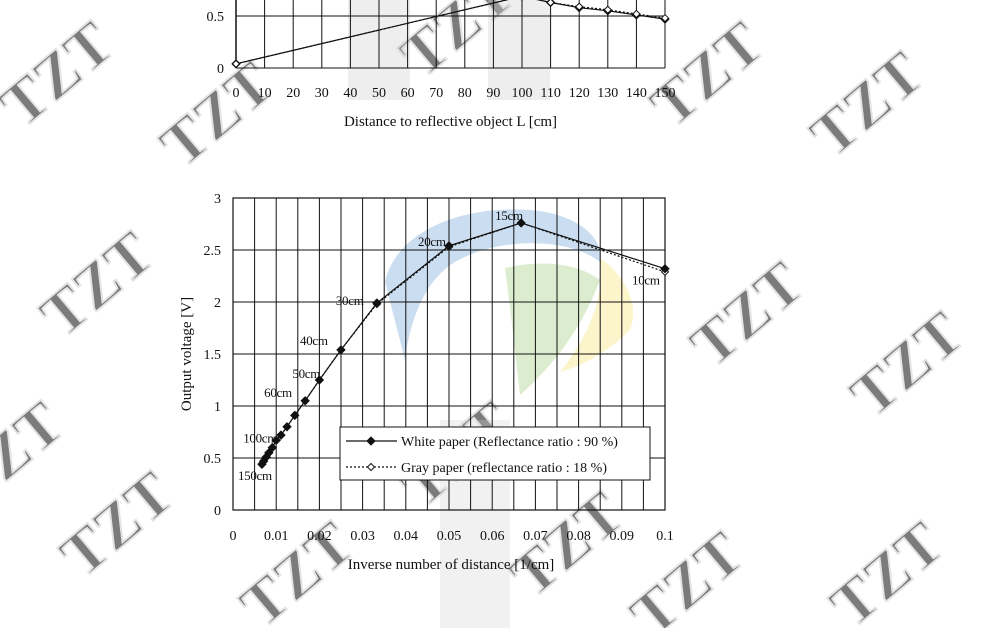 Image resolution: width=1000 pixels, height=633 pixels. Describe the element at coordinates (522, 93) in the screenshot. I see `top-x-tick-label: 100` at that location.